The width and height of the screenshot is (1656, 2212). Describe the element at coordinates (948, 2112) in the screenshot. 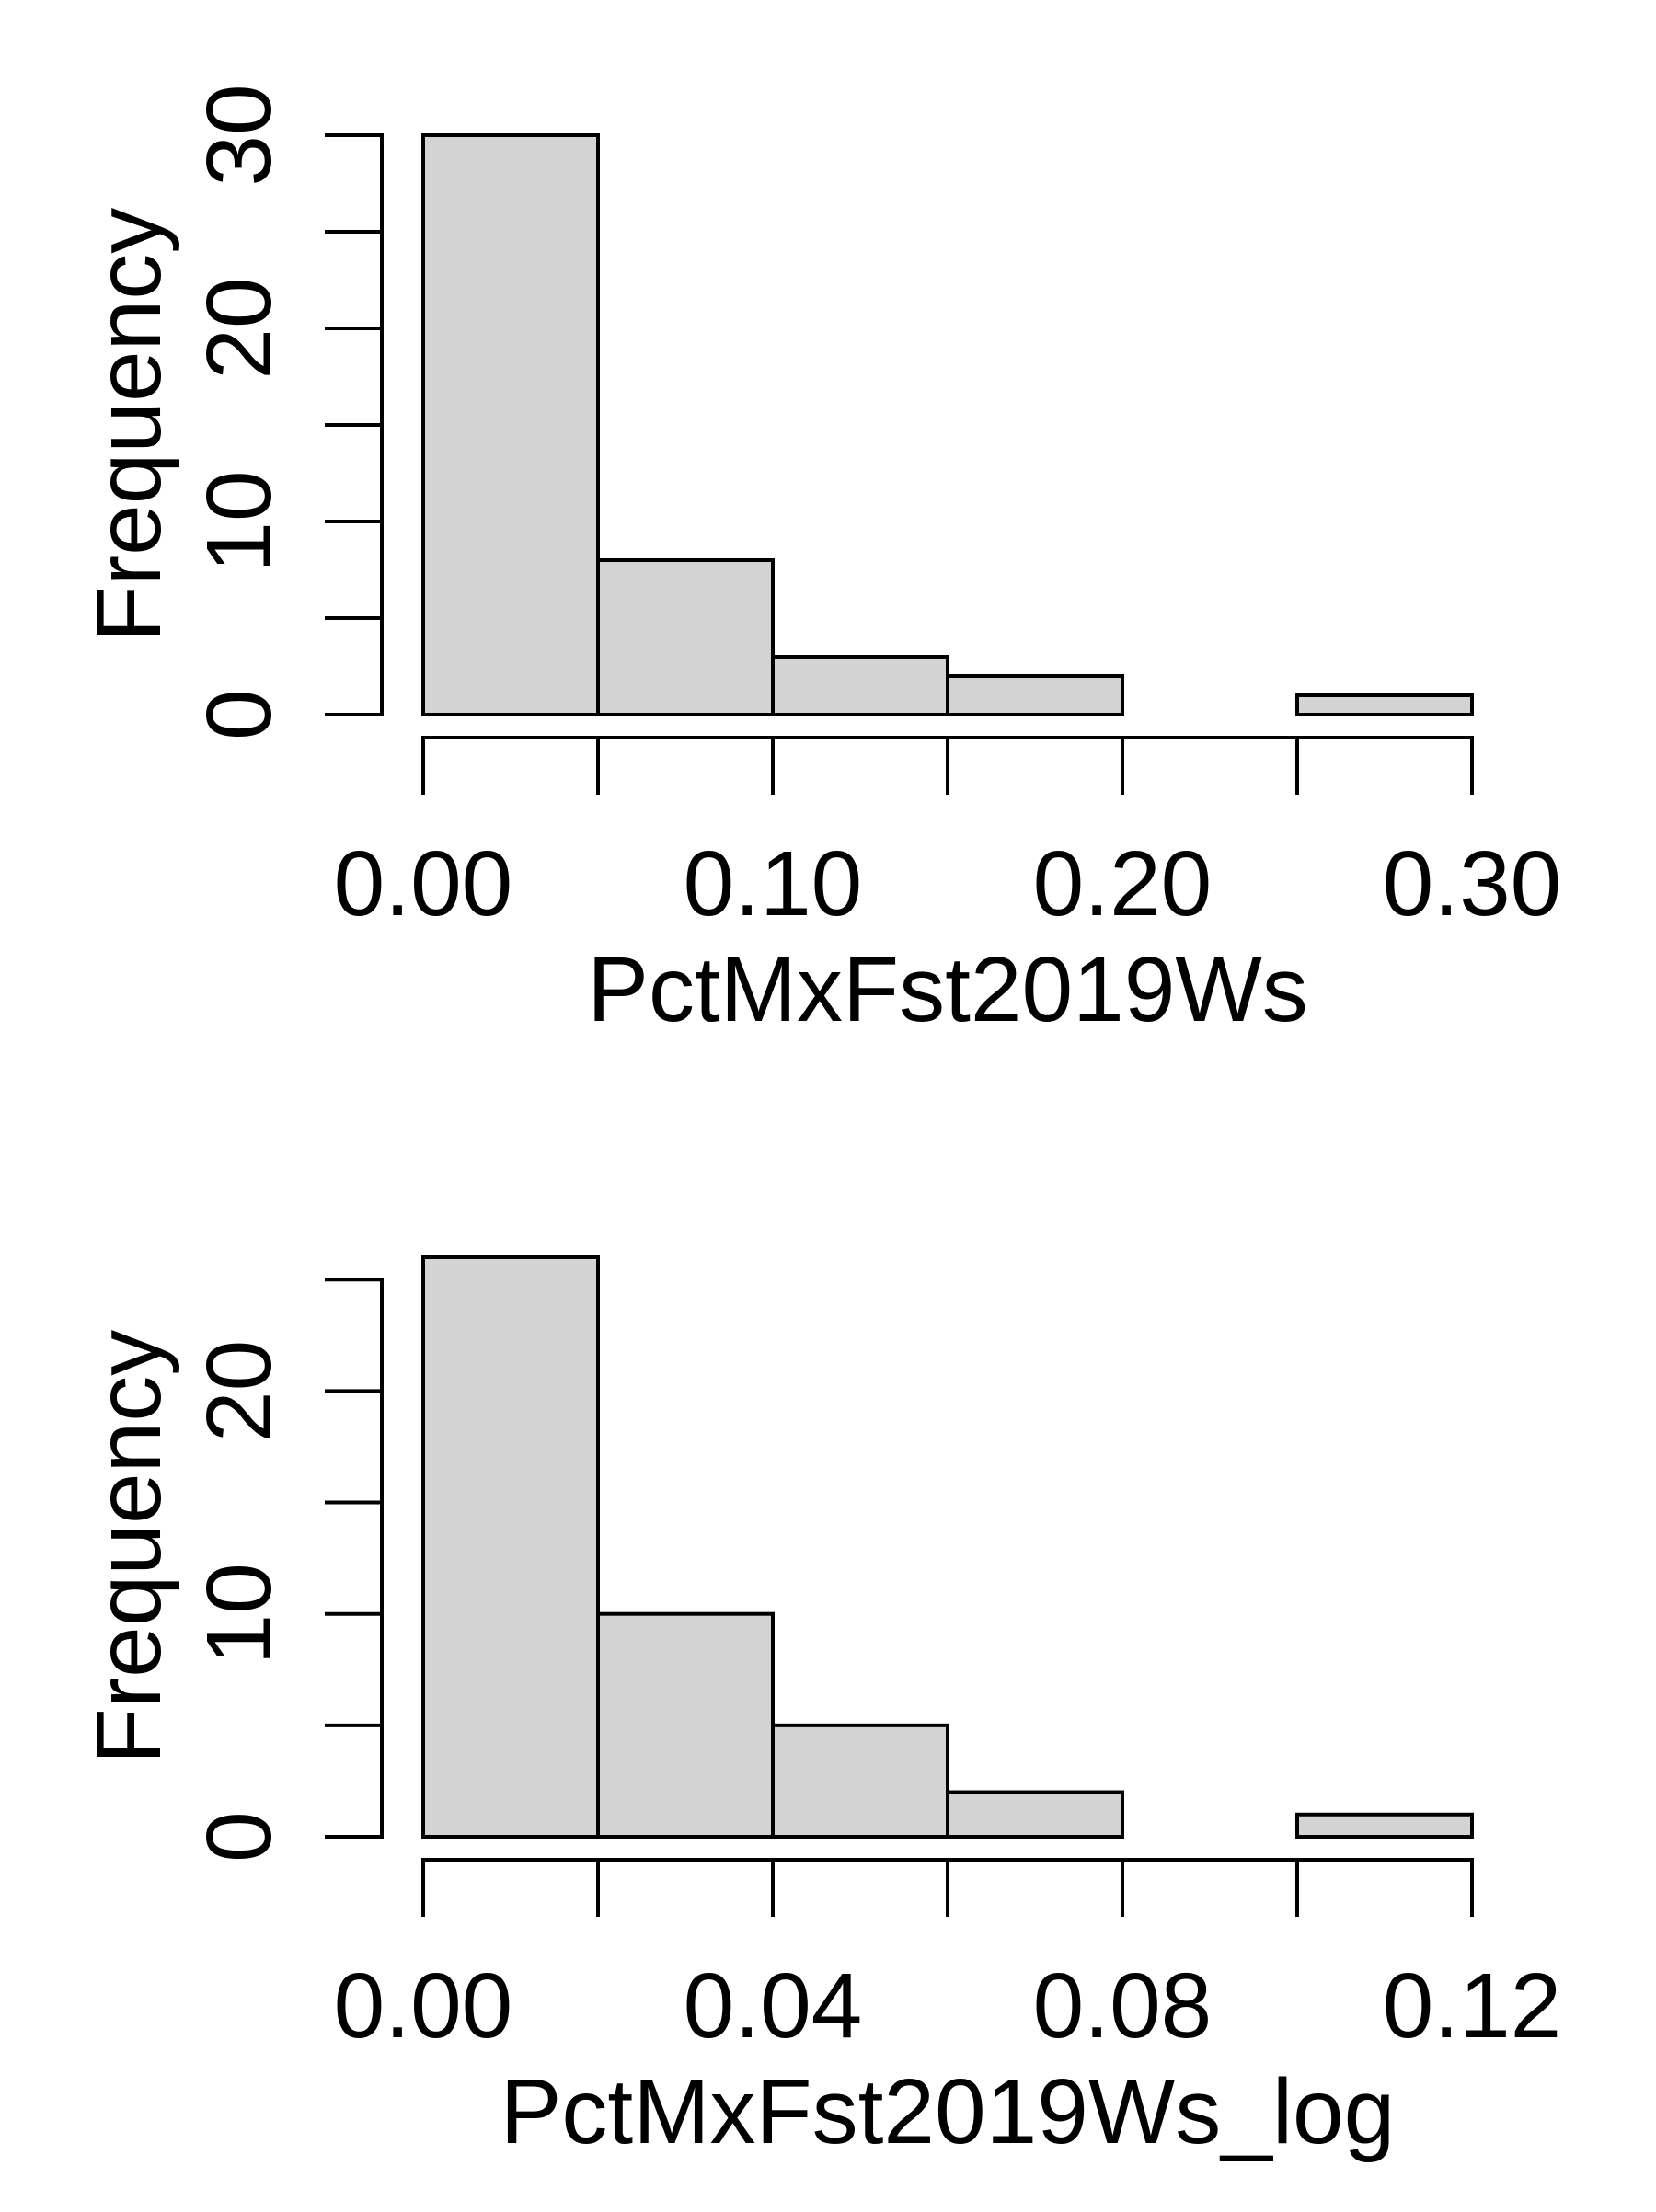

I see `x-axis-title: PctMxFst2019Ws_log` at that location.